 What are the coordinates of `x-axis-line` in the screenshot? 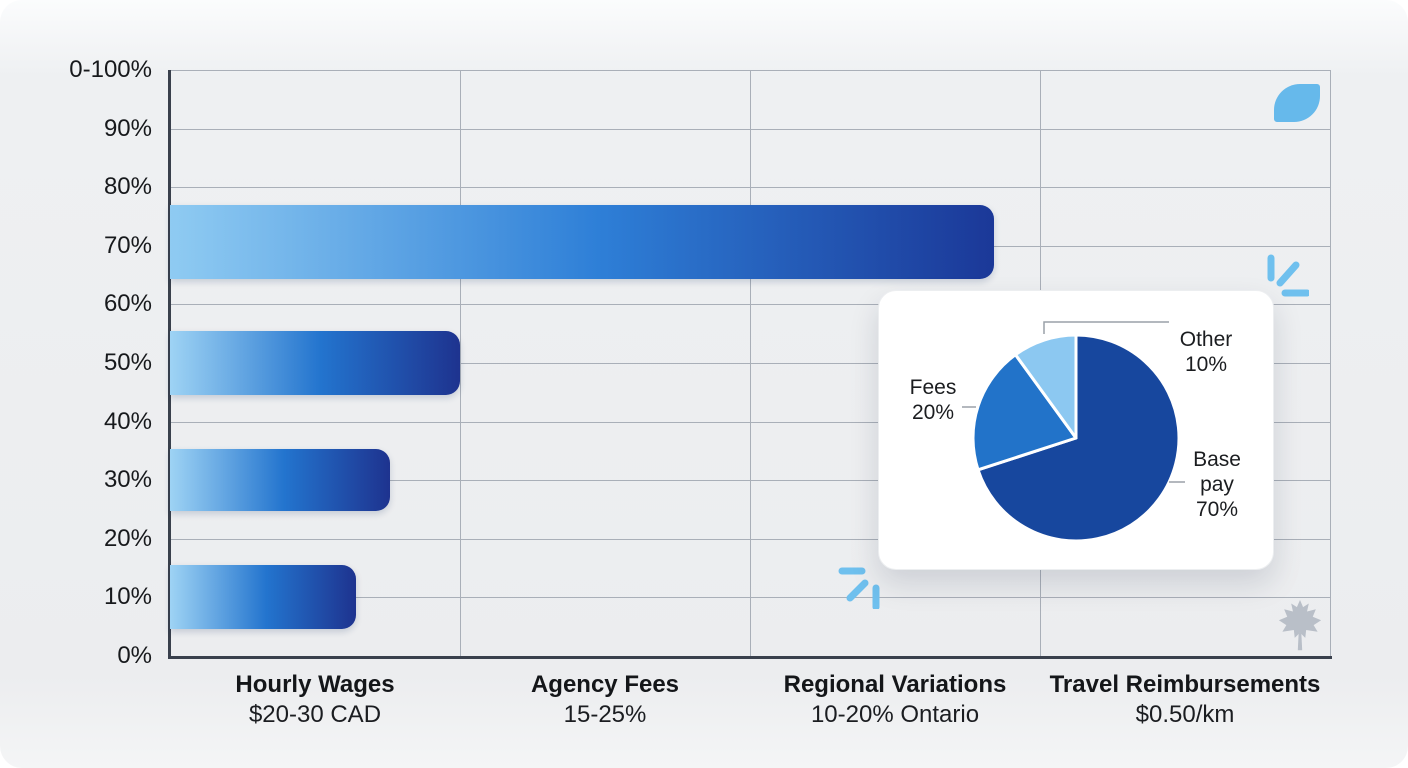 It's located at (750, 657).